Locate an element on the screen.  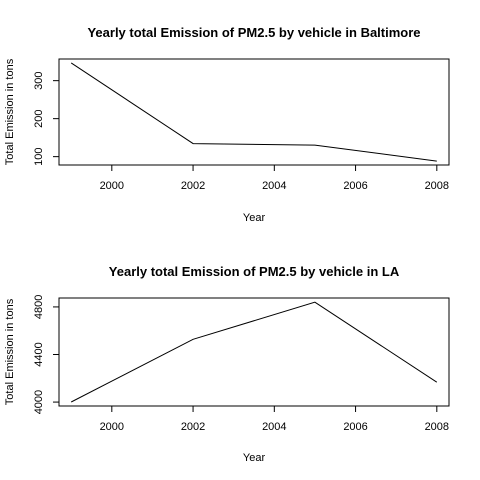
la-y-tick-label: 4800 is located at coordinates (39, 307).